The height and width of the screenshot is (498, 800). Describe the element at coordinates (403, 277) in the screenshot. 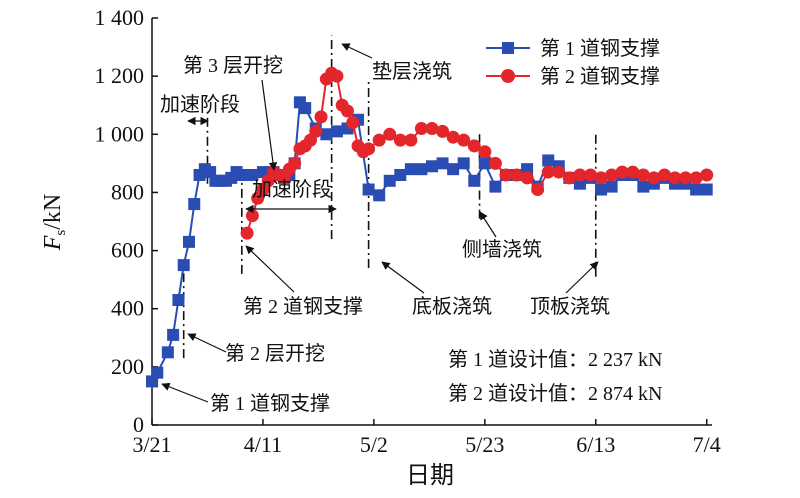

I see `annotation-base-slab-arrow` at that location.